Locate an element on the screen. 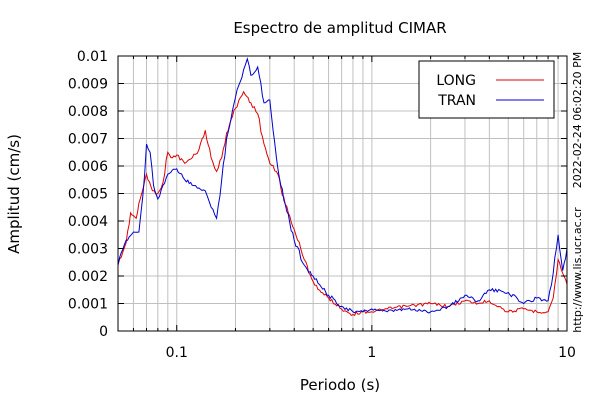 Image resolution: width=600 pixels, height=400 pixels. y-tick-label: 0.008 is located at coordinates (88, 112).